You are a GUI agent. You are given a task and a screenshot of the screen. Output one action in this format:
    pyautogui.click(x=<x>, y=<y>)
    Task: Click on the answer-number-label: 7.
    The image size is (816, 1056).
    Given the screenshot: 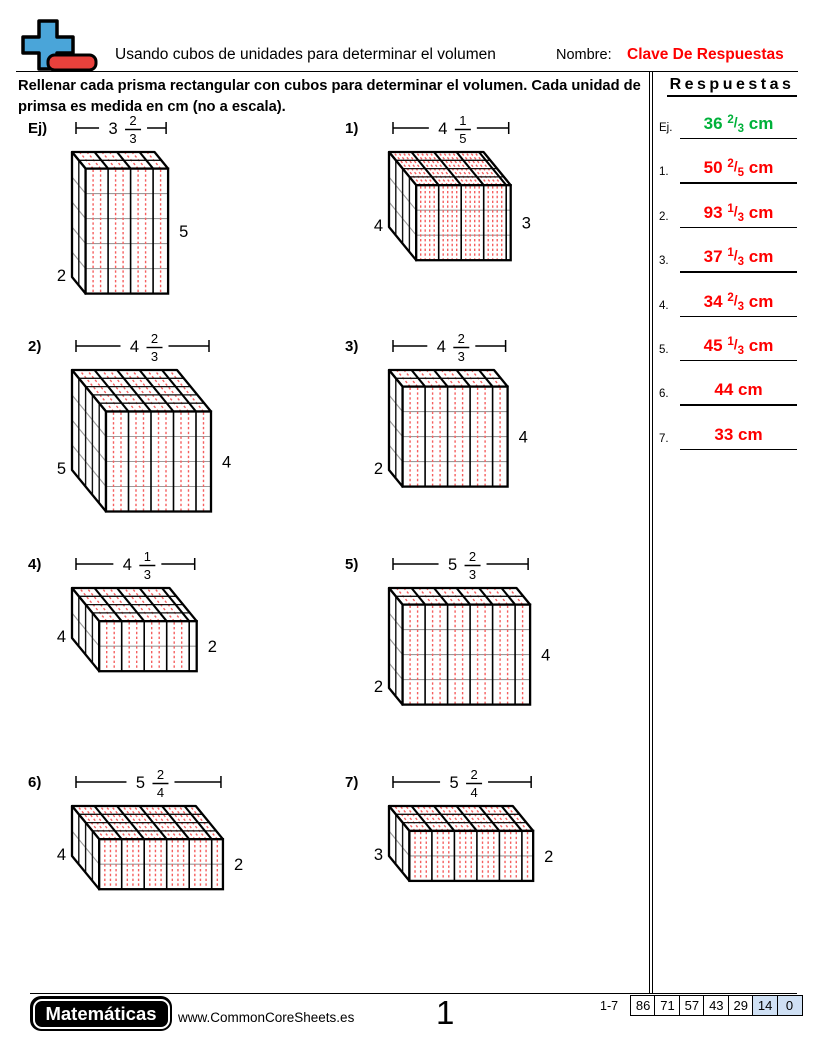 What is the action you would take?
    pyautogui.click(x=664, y=438)
    